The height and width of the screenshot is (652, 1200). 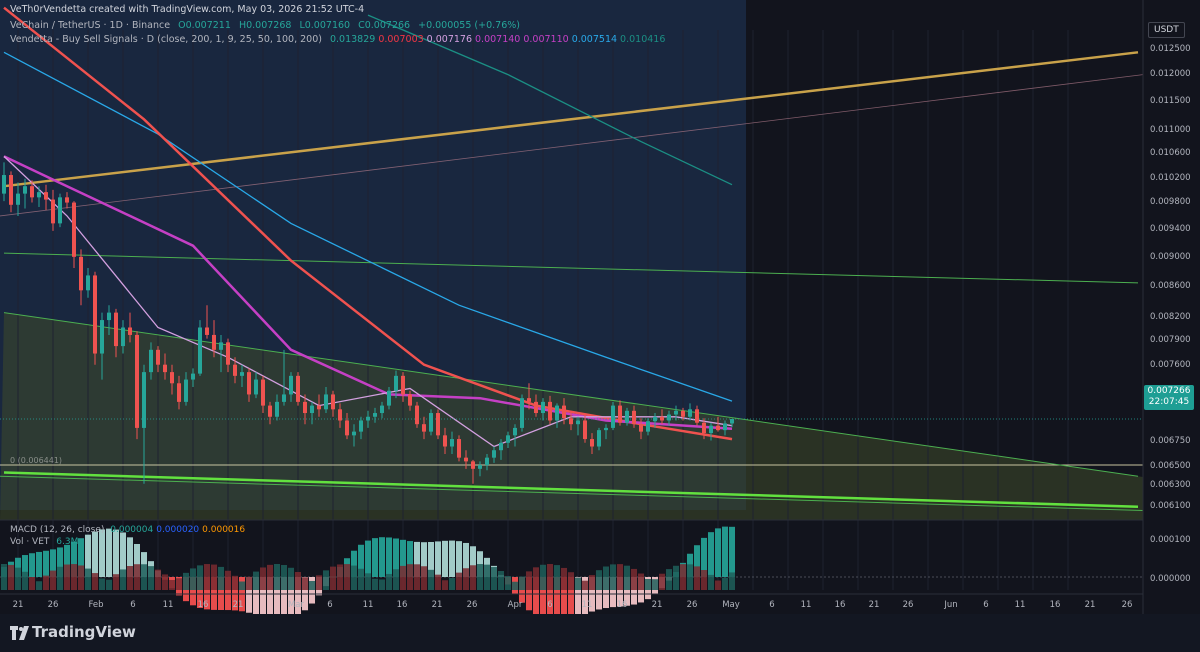 What do you see at coordinates (469, 25) in the screenshot?
I see `change-value: +0.000055 (+0.76%)` at bounding box center [469, 25].